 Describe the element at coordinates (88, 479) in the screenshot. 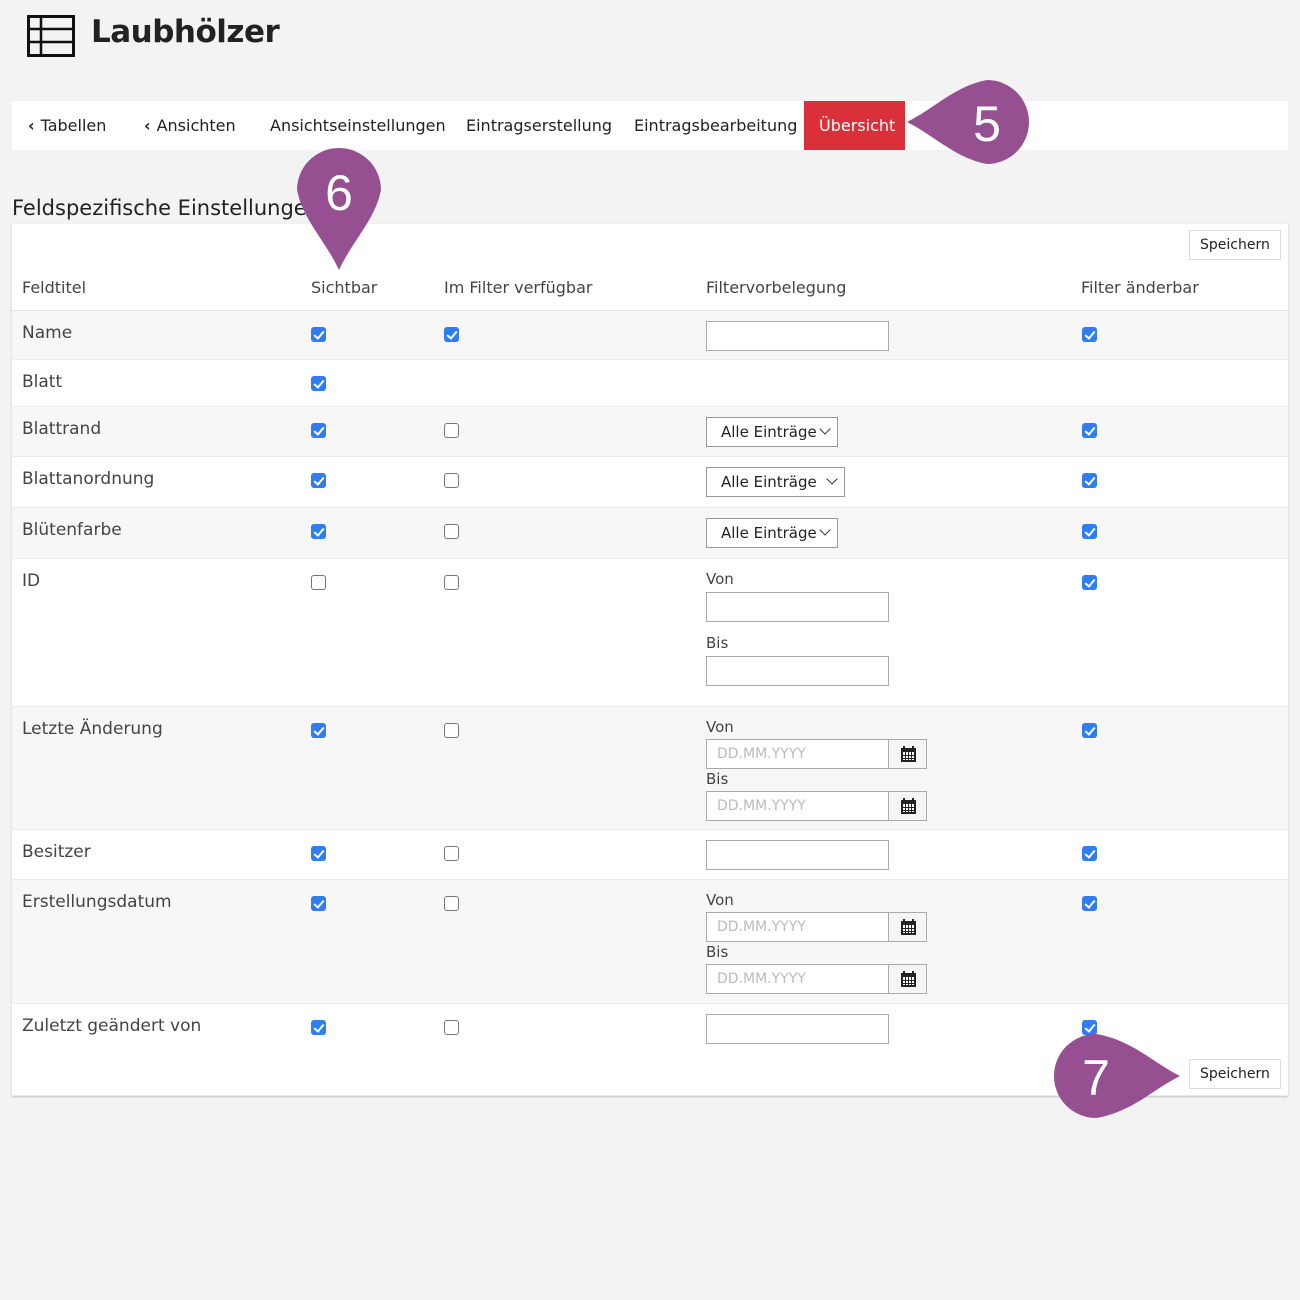

I see `field-title: Blattanordnung` at that location.